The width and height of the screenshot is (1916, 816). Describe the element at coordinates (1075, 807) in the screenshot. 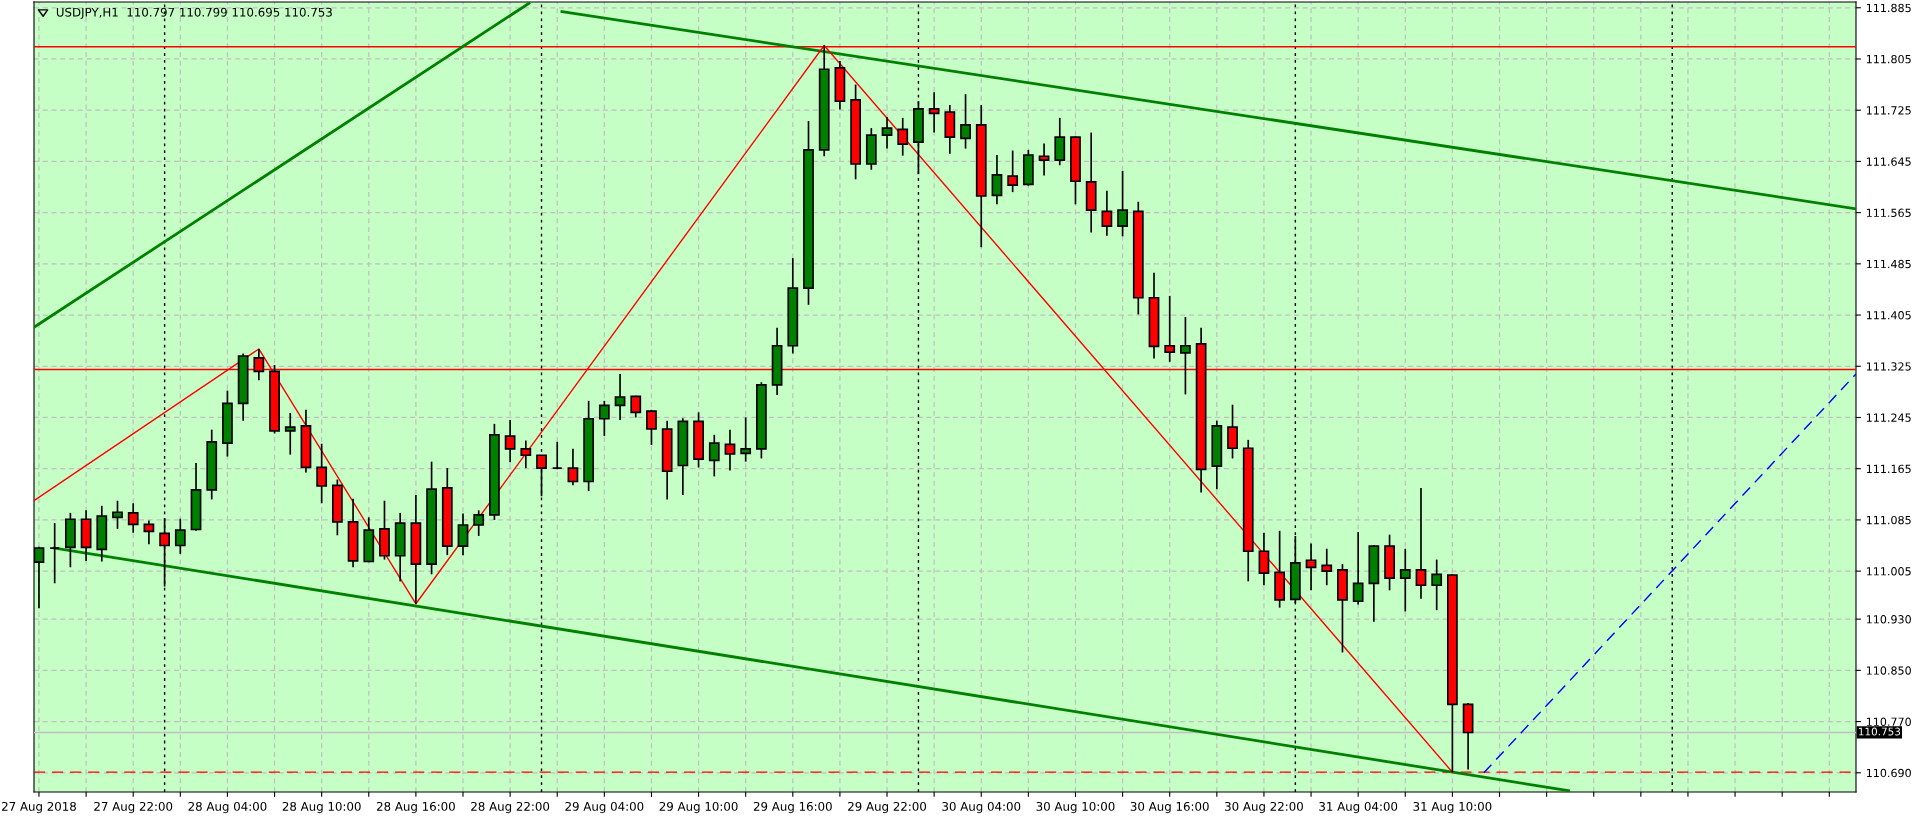

I see `x-tick-label: 30 Aug 10:00` at that location.